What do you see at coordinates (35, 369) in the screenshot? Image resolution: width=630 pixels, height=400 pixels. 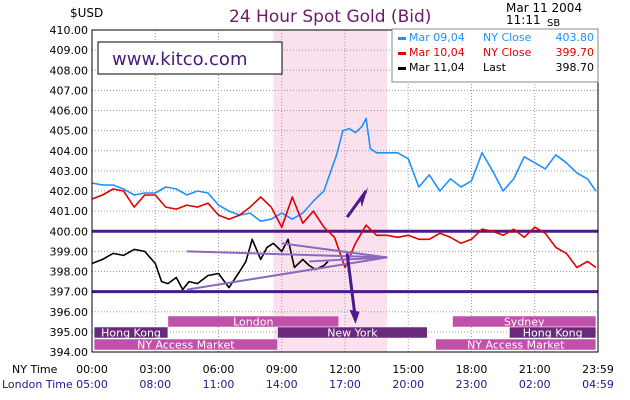 I see `ny-time-axis-label: NY Time` at bounding box center [35, 369].